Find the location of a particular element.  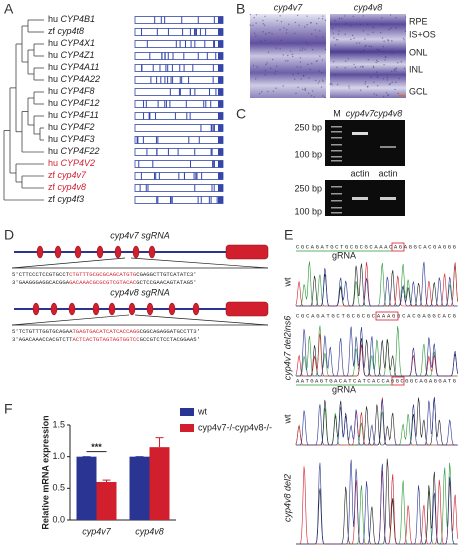

lane-label: cyp4v8 is located at coordinates (388, 113).